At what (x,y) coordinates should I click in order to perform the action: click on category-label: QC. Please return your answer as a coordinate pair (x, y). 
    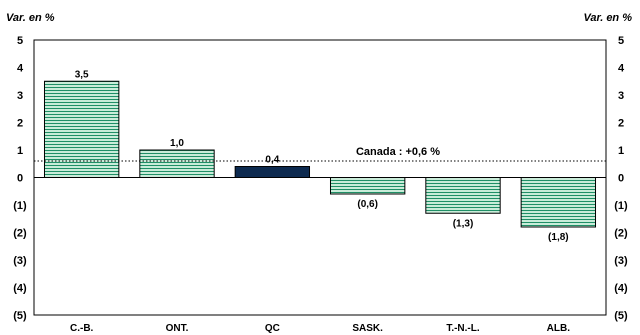
    Looking at the image, I should click on (272, 328).